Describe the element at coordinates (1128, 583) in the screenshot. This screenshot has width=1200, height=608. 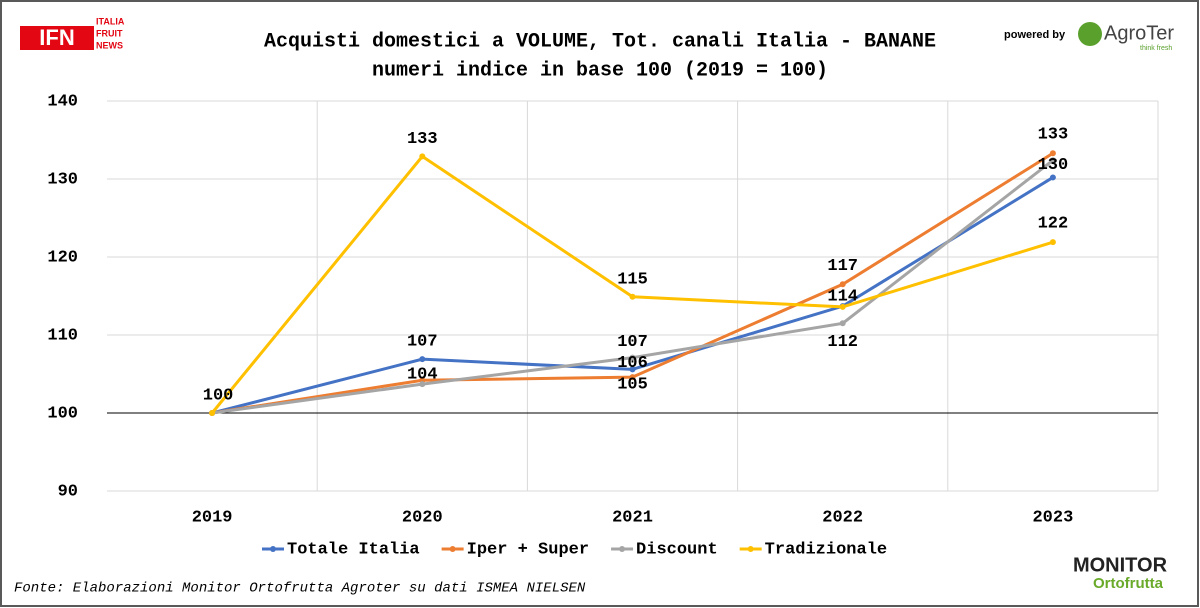
I see `monitor-tag: Ortofrutta` at that location.